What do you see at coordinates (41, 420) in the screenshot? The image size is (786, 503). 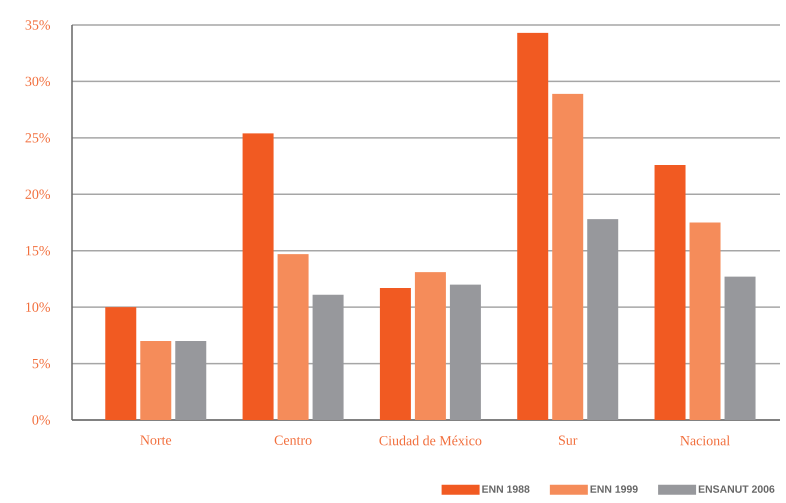 I see `y-tick-label: 0%` at bounding box center [41, 420].